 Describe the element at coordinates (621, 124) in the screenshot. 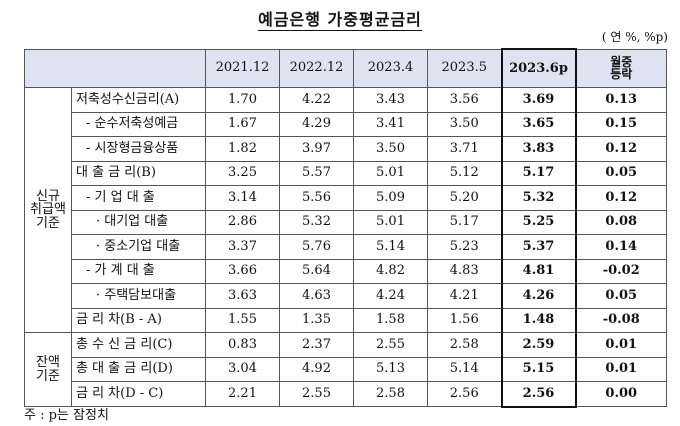

I see `change-cell: 0.15` at that location.